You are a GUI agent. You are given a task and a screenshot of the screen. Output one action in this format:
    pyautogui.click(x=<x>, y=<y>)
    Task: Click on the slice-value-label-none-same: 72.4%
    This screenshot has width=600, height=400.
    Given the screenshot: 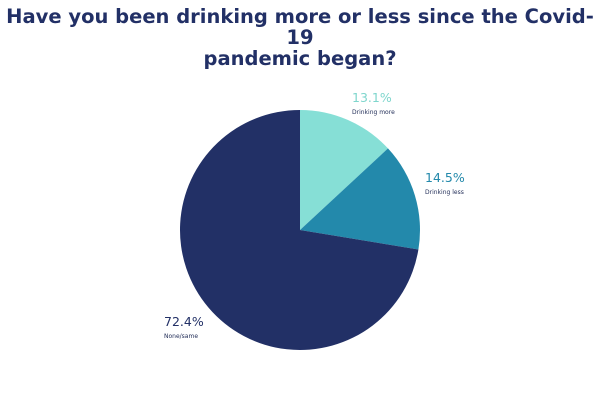 What is the action you would take?
    pyautogui.click(x=184, y=321)
    